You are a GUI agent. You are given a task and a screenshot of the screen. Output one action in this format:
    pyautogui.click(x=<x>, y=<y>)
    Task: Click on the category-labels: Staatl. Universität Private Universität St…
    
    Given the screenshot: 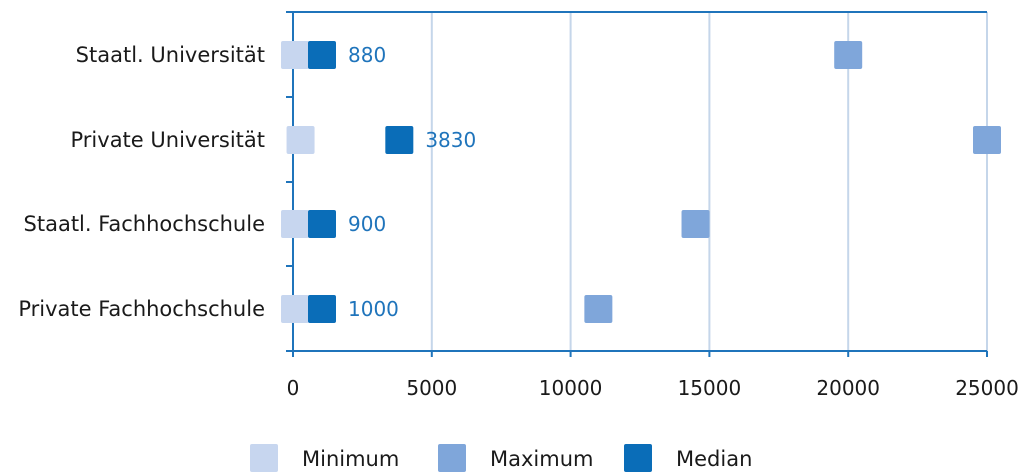 What is the action you would take?
    pyautogui.click(x=141, y=182)
    